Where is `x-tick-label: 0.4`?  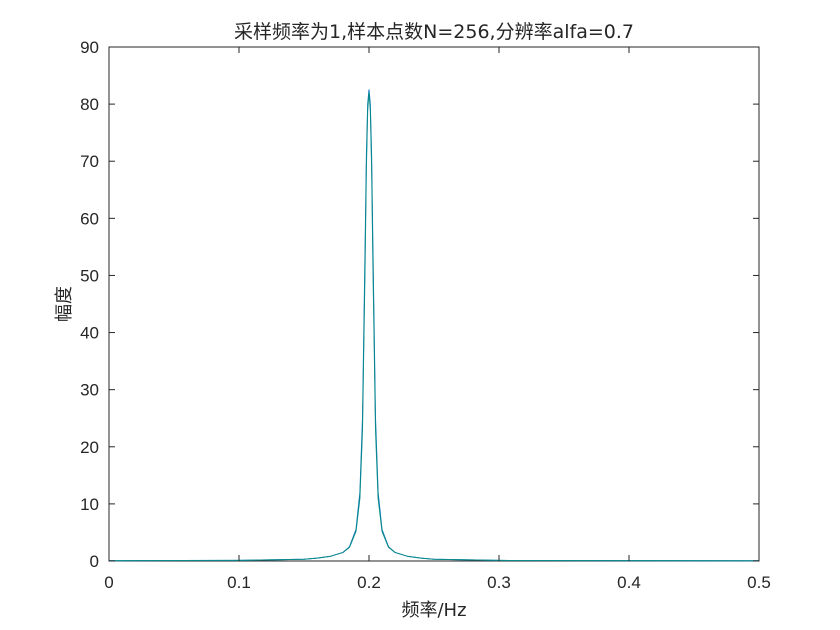 x-tick-label: 0.4 is located at coordinates (629, 582).